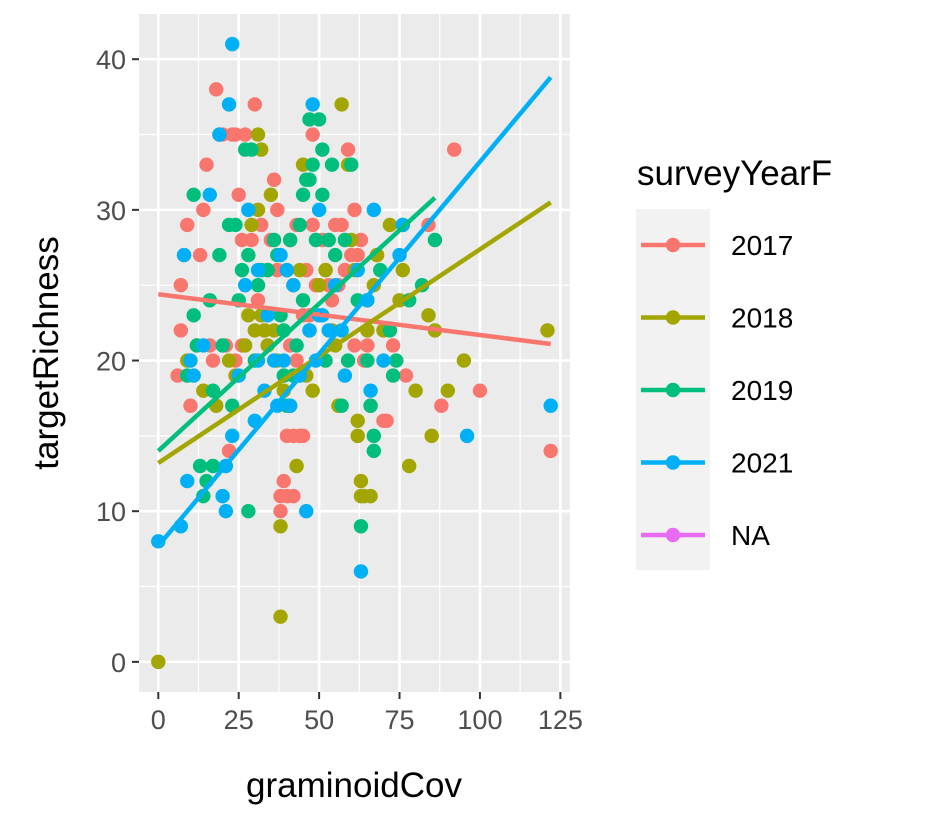  Describe the element at coordinates (762, 318) in the screenshot. I see `legend-label-2018: 2018` at that location.